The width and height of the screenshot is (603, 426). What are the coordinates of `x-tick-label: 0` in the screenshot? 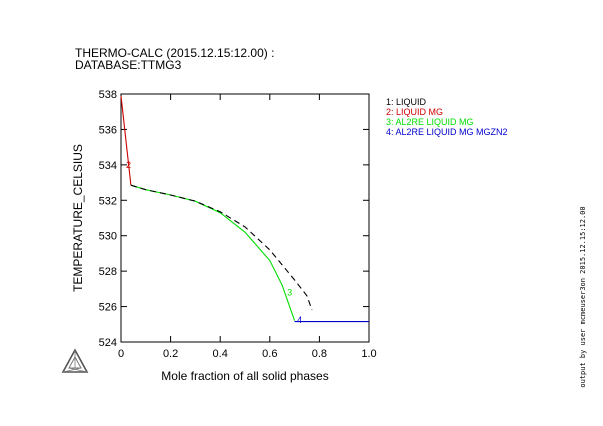 It's located at (121, 354).